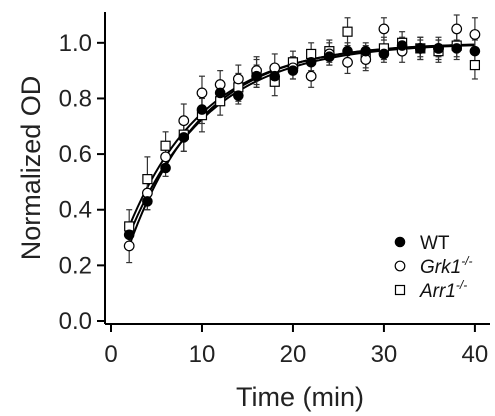  Describe the element at coordinates (475, 354) in the screenshot. I see `x-tick-label: 40` at that location.